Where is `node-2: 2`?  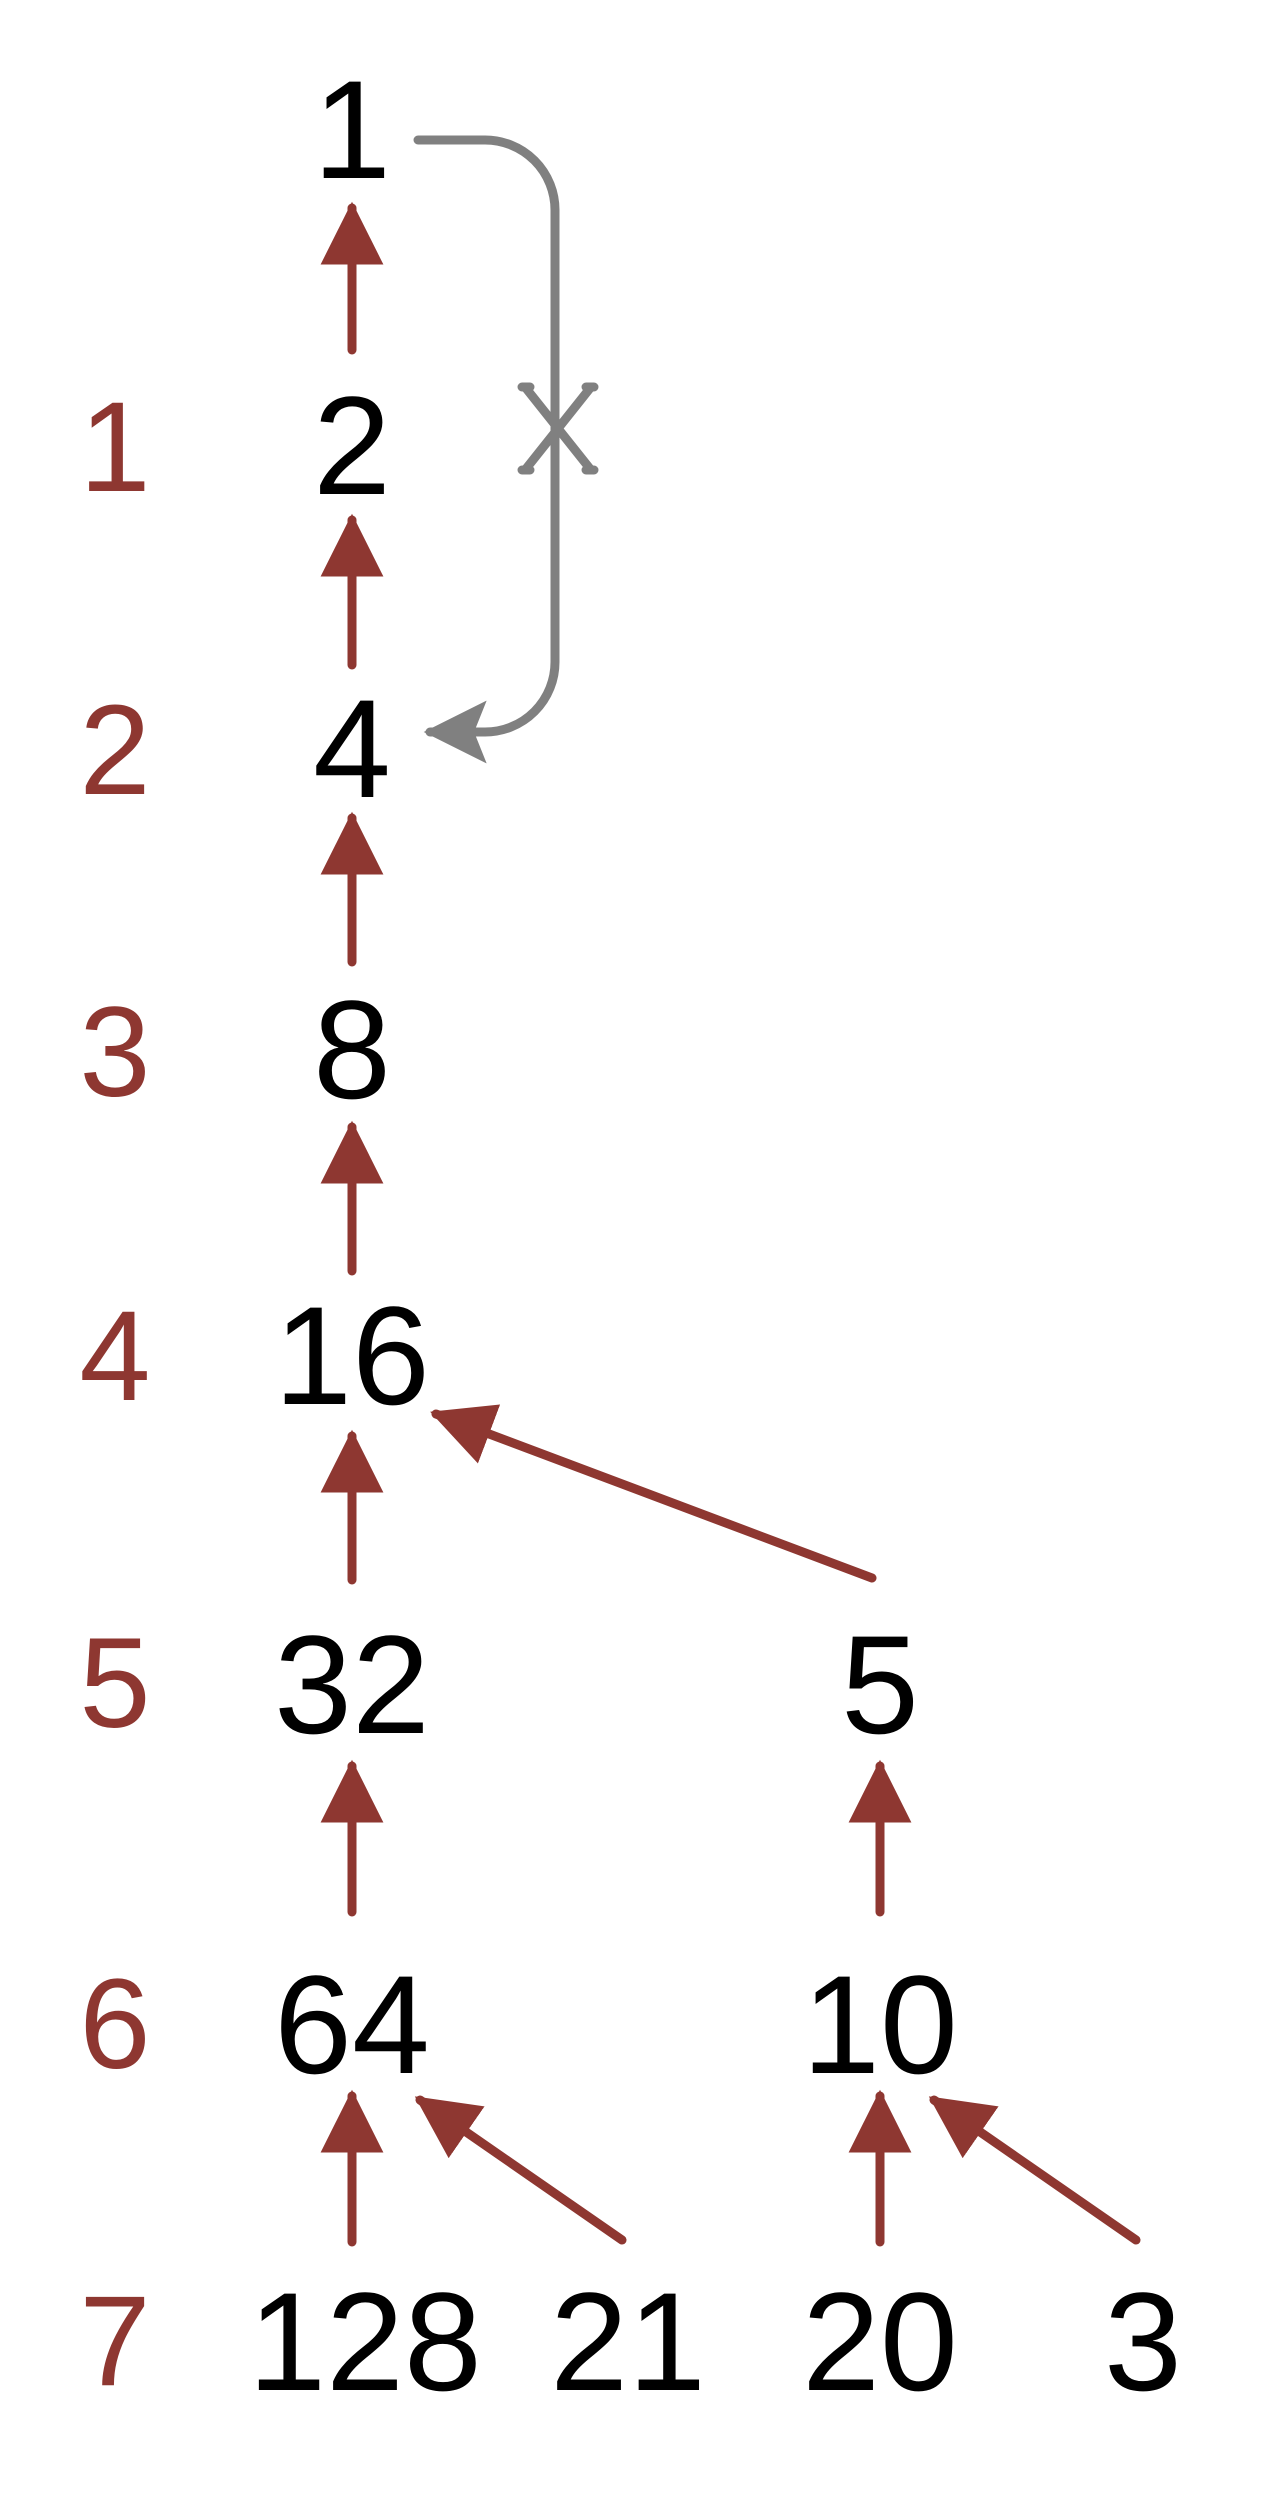 node-2: 2 is located at coordinates (352, 445).